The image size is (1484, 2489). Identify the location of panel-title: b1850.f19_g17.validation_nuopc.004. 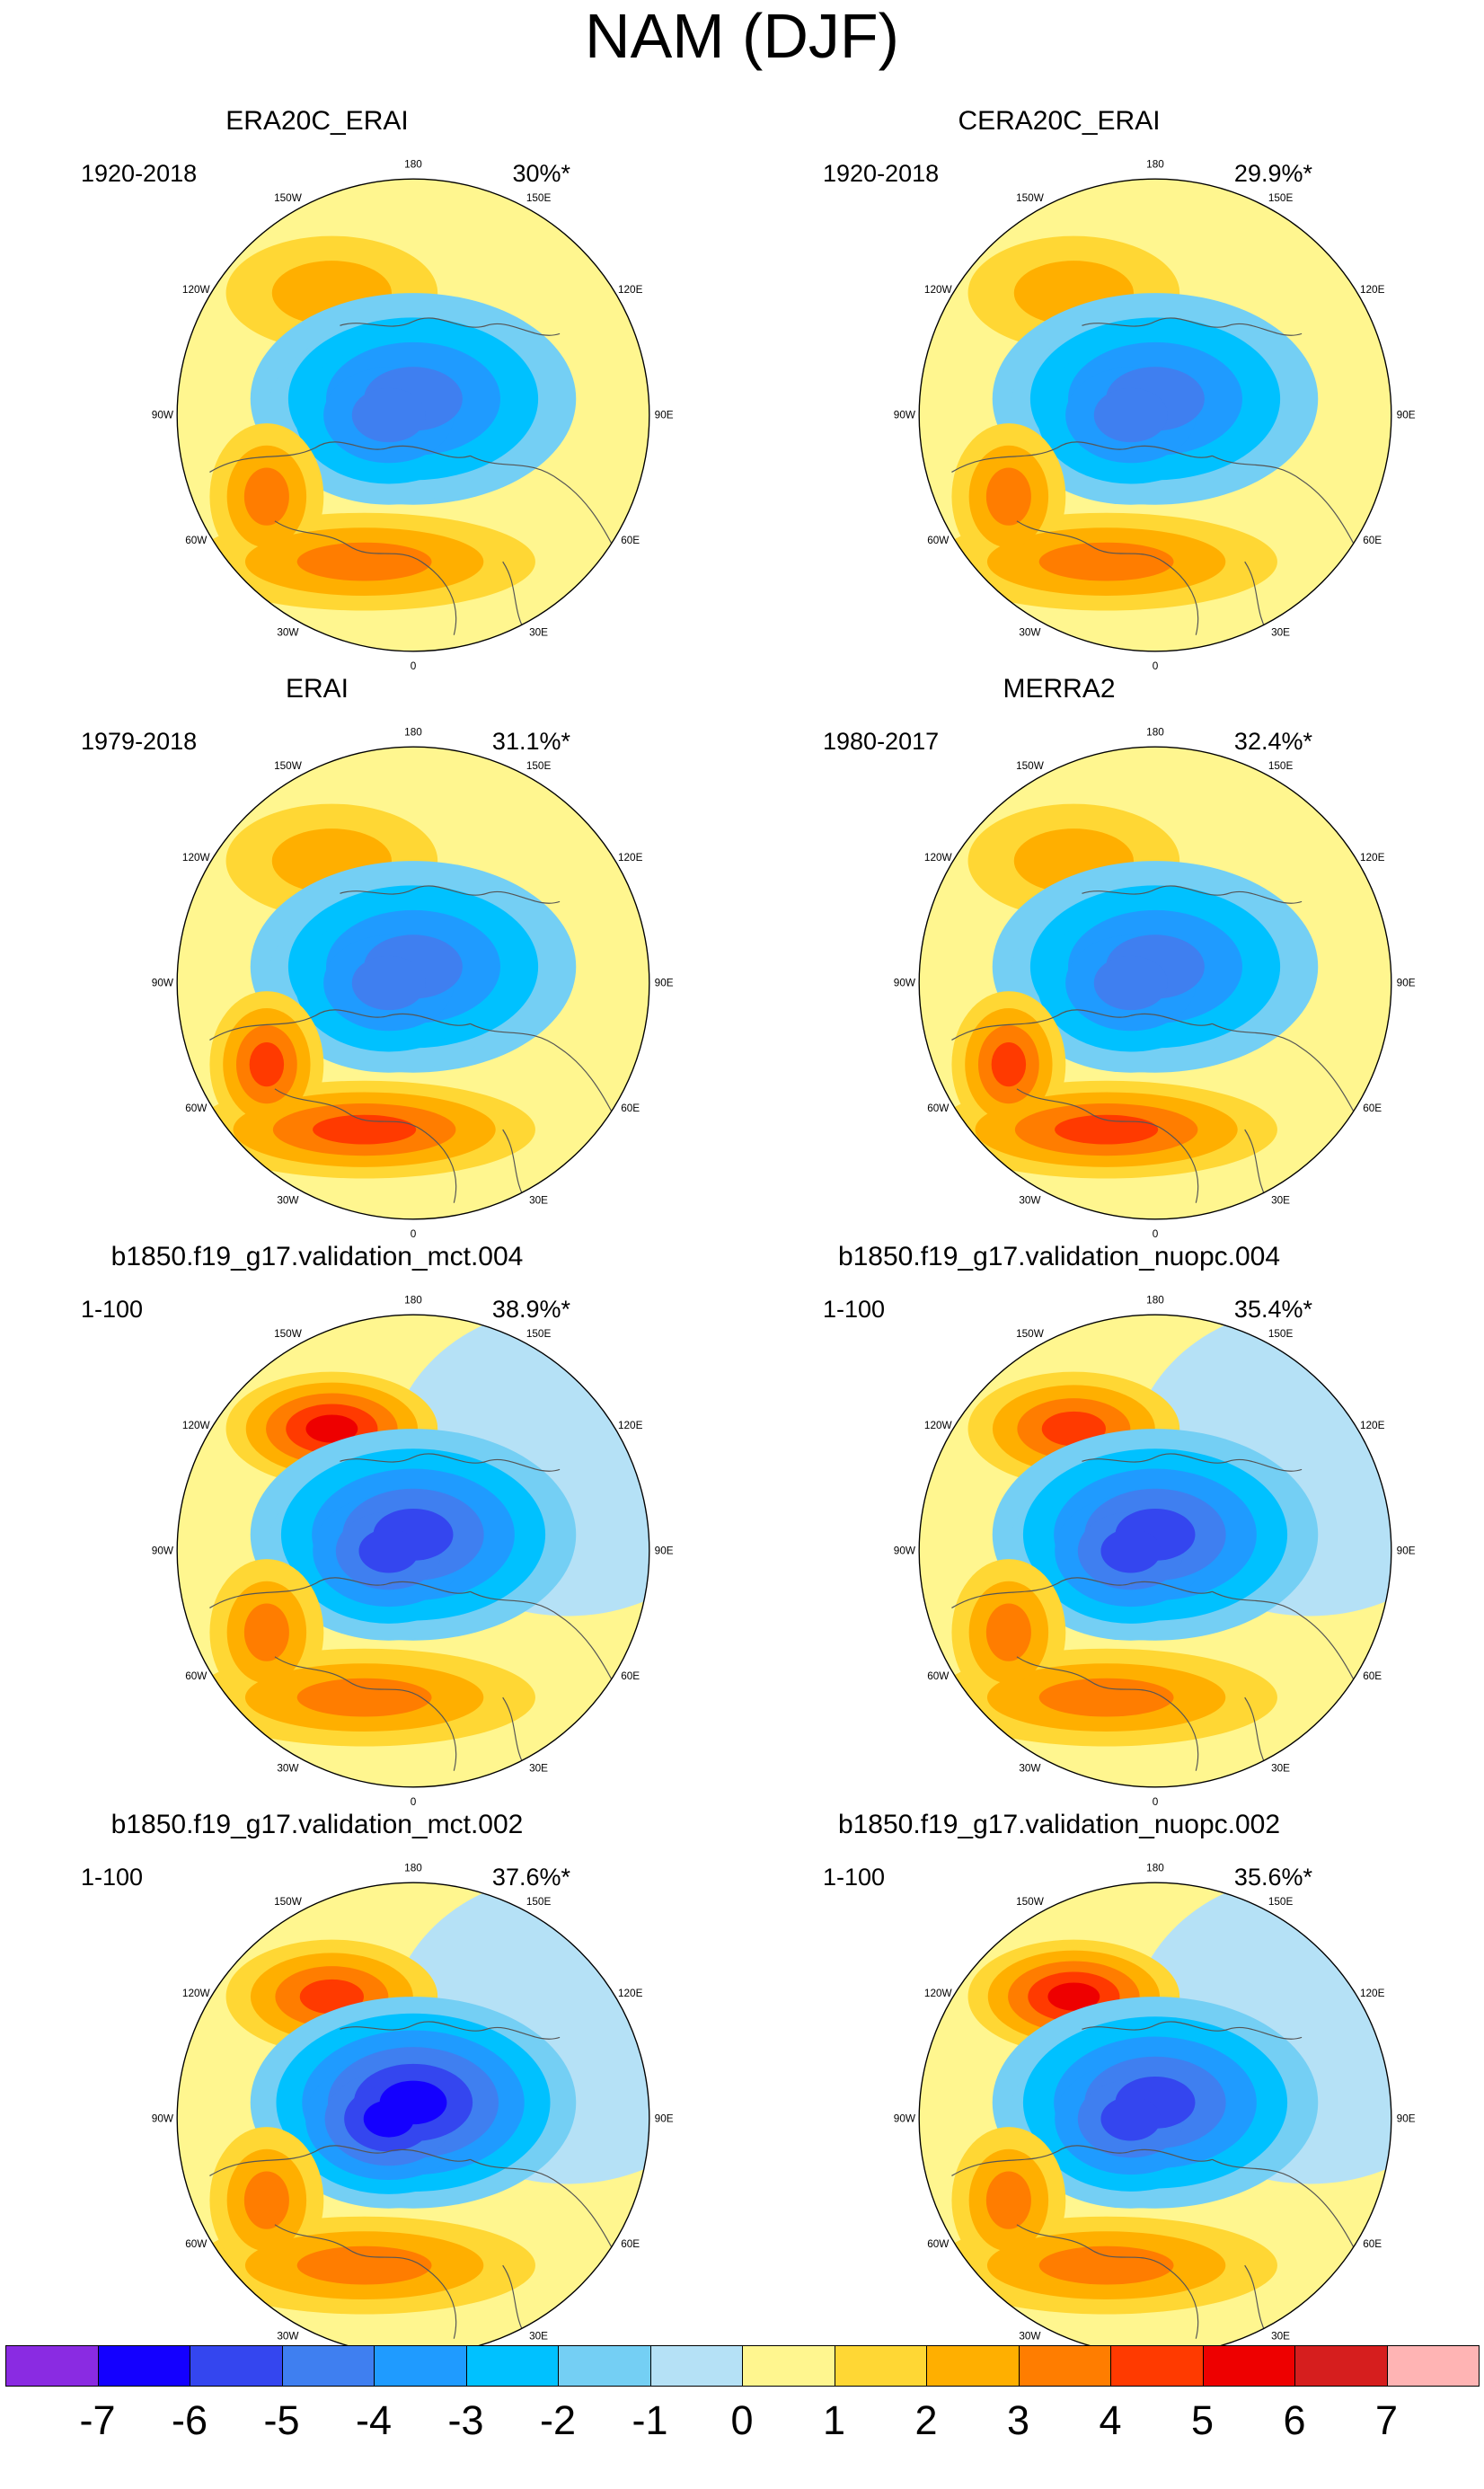
(1059, 1256).